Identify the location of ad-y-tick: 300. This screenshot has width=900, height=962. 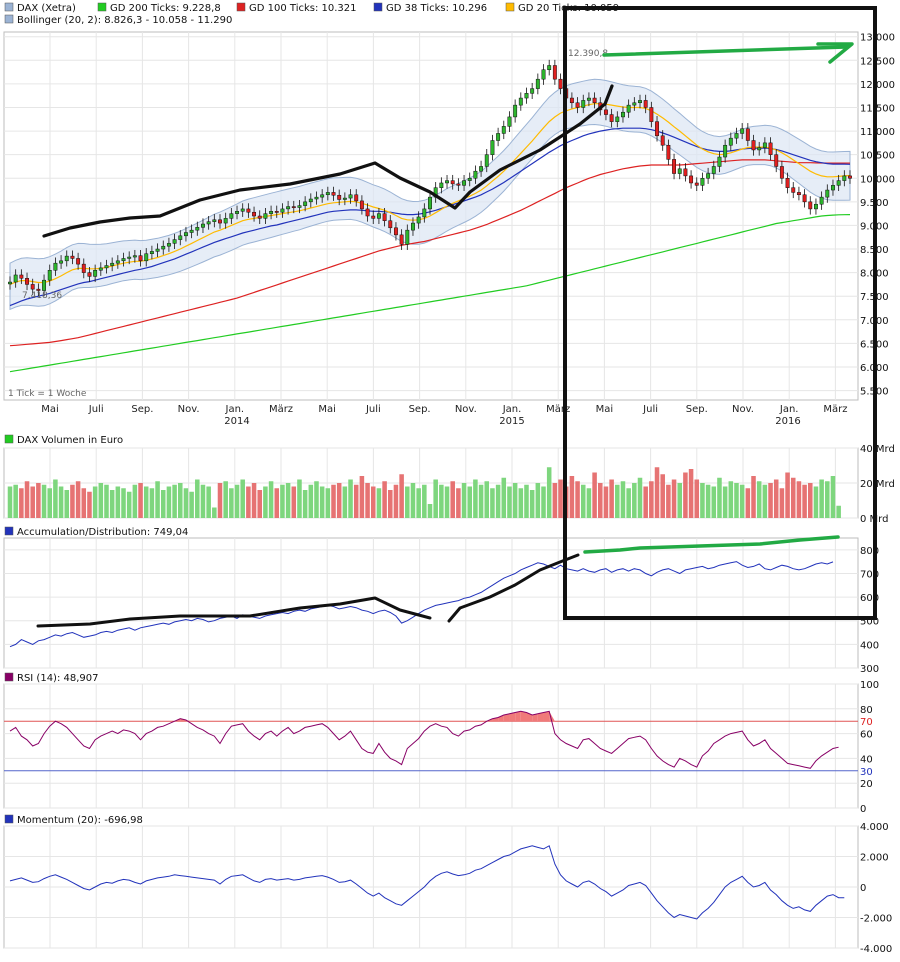
(869, 669).